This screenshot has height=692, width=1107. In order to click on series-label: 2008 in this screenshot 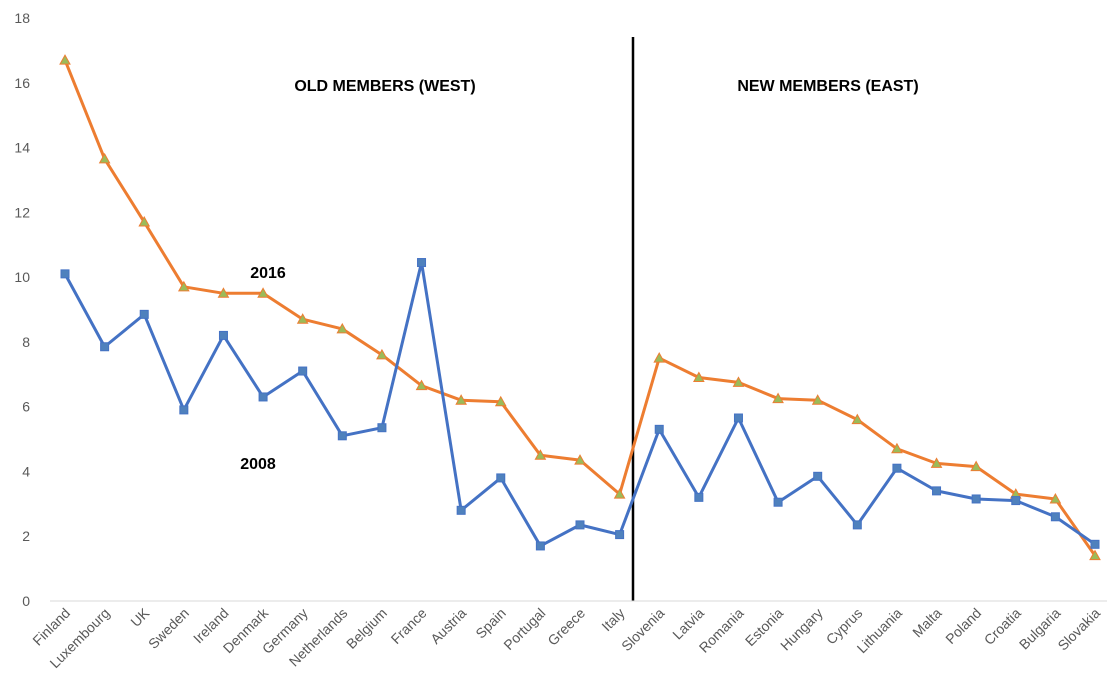, I will do `click(258, 464)`.